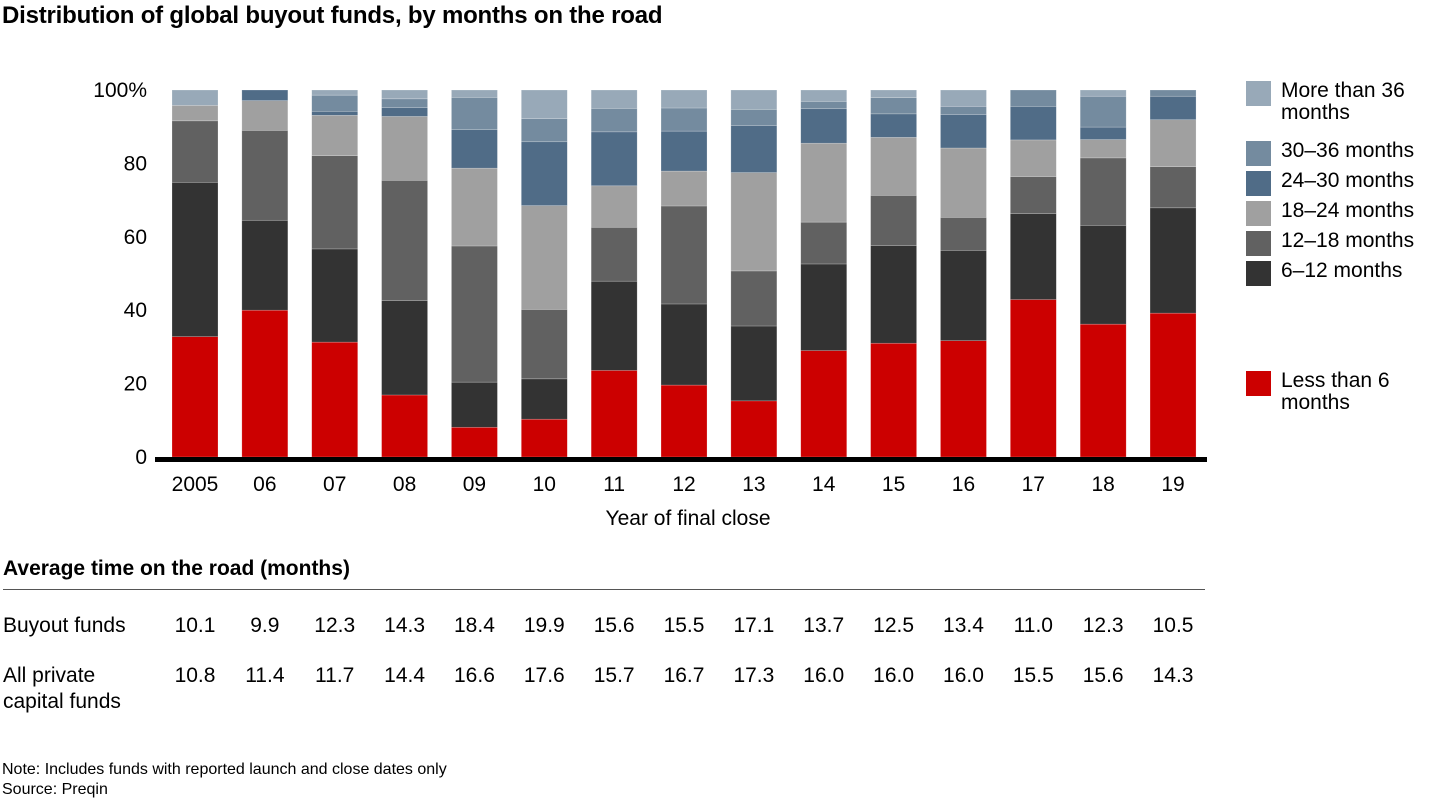  I want to click on legend-item: Less than 6 months, so click(1333, 392).